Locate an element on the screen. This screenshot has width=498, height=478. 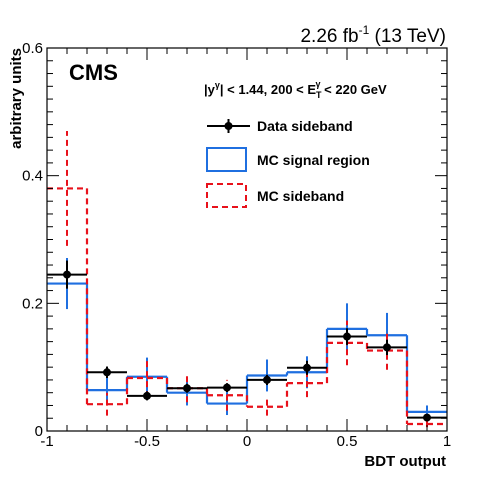
experiment-label: CMS is located at coordinates (93, 72).